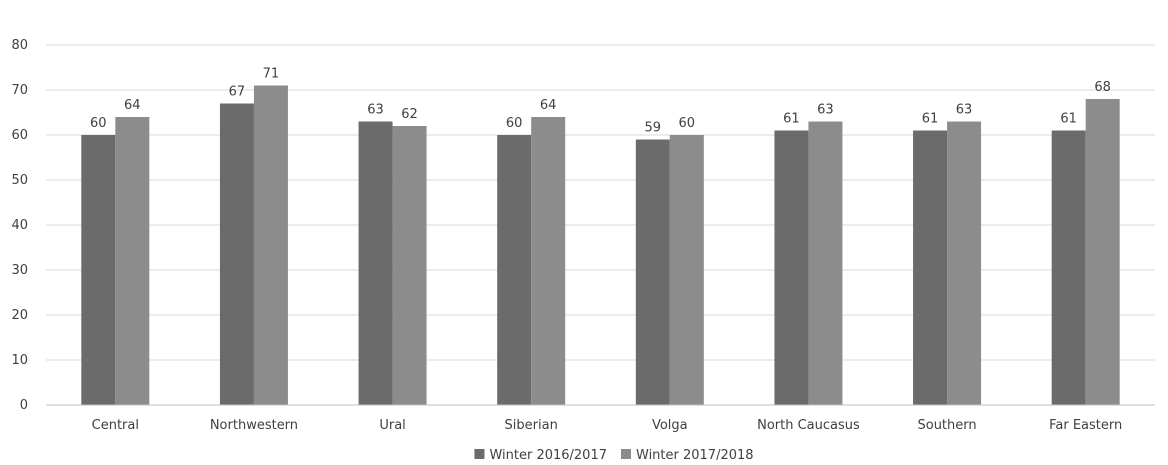 The height and width of the screenshot is (465, 1168). I want to click on y-tick-label: 60, so click(19, 135).